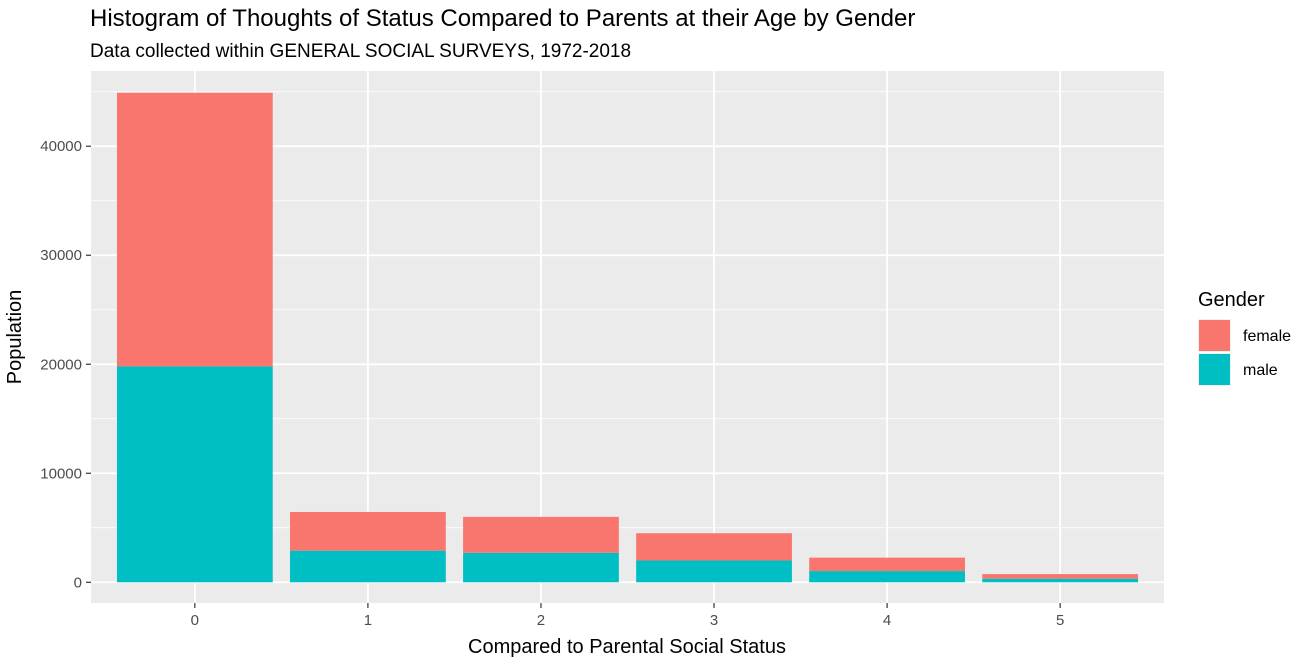 The height and width of the screenshot is (660, 1307). I want to click on y-tick-label: 30000, so click(61, 255).